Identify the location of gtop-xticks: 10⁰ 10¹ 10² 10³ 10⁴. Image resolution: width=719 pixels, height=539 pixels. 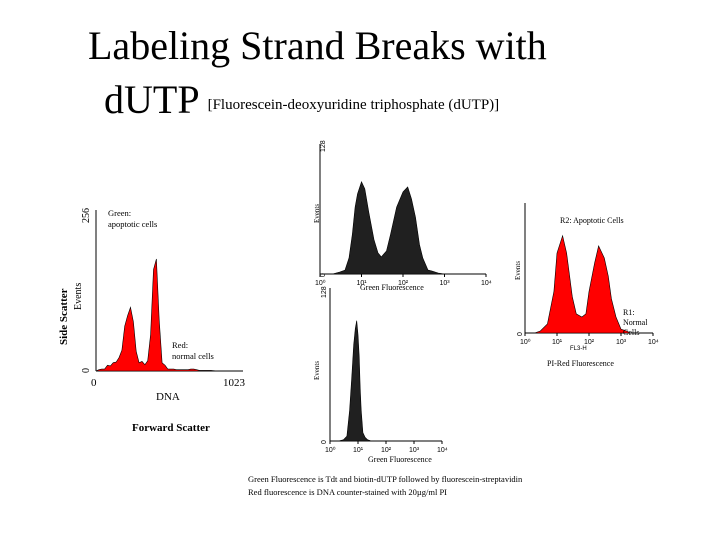
(403, 280).